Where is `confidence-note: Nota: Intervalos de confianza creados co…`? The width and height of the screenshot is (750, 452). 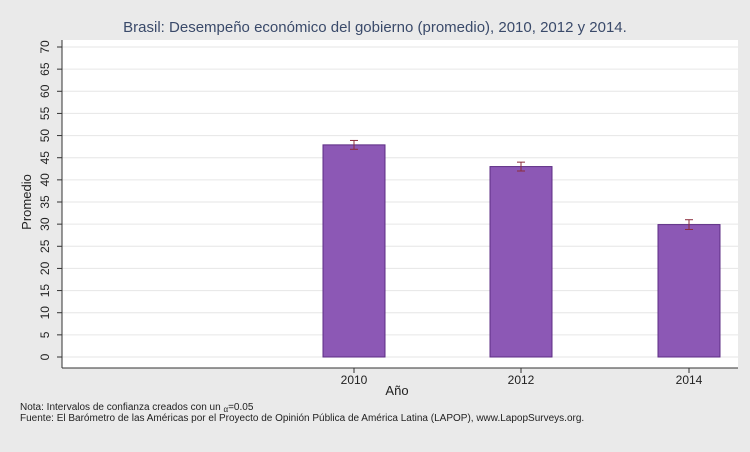
confidence-note: Nota: Intervalos de confianza creados co… is located at coordinates (137, 408).